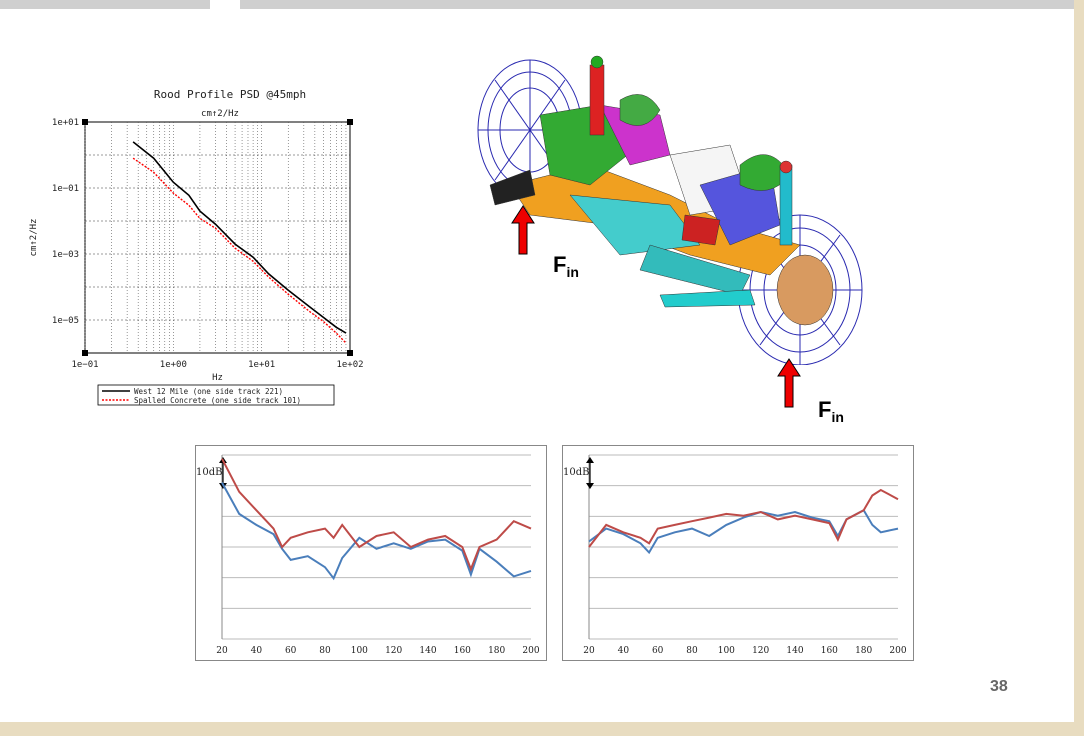 The image size is (1084, 736). I want to click on top-border, so click(542, 4).